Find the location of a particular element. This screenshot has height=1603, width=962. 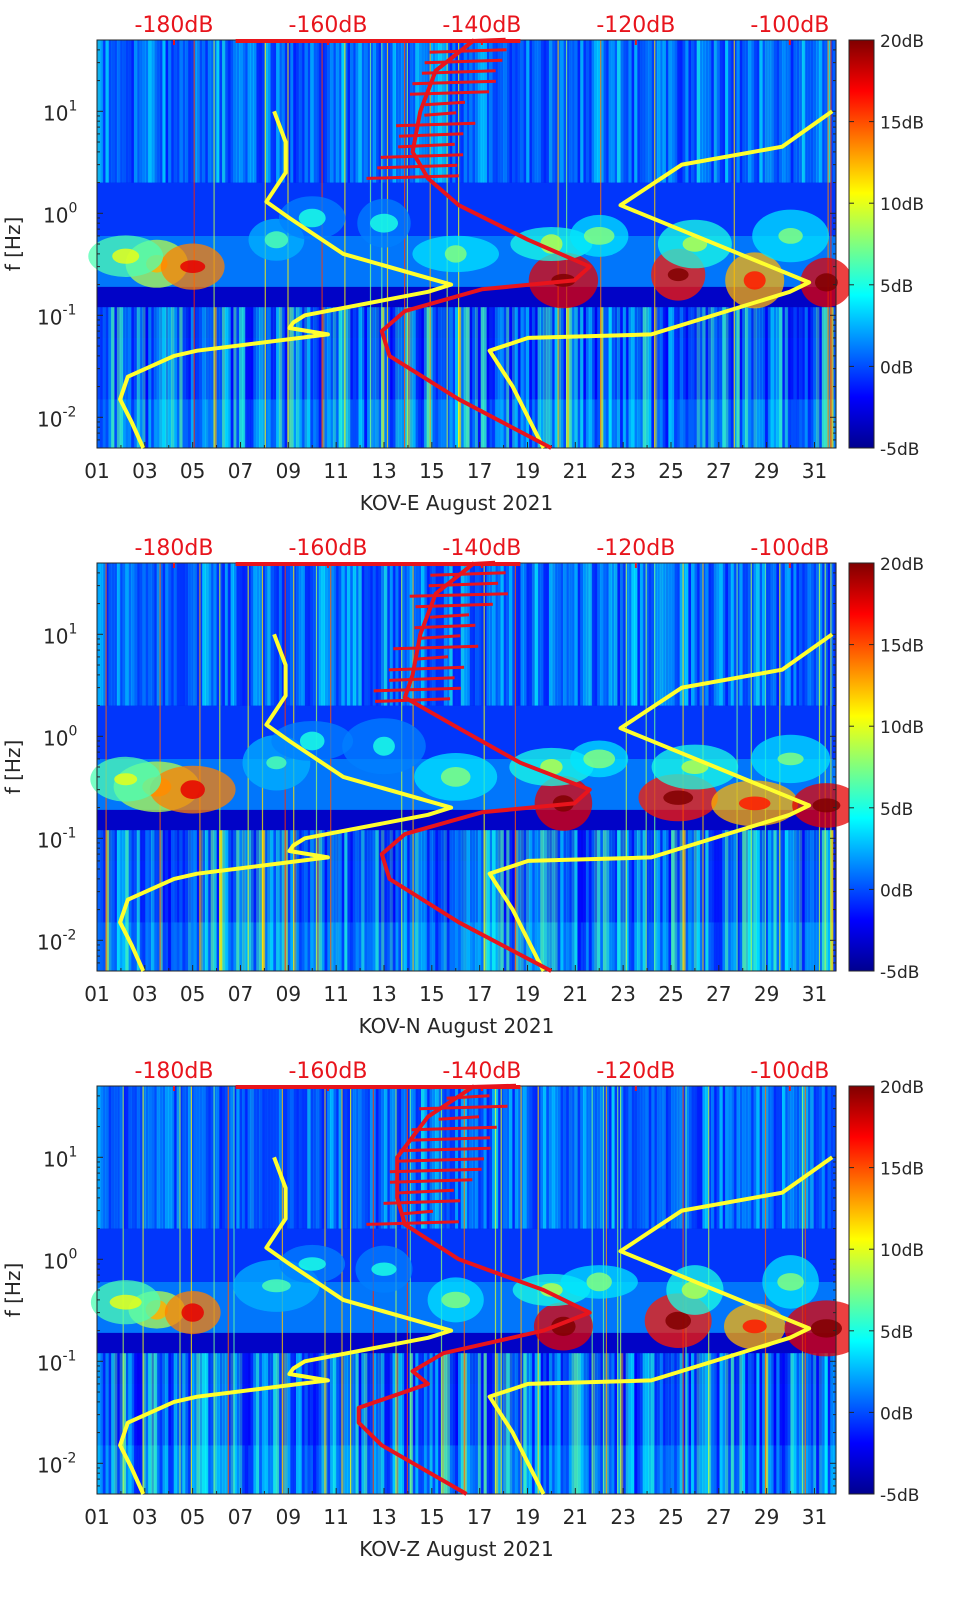

top-tick-label: -180dB is located at coordinates (173, 548).